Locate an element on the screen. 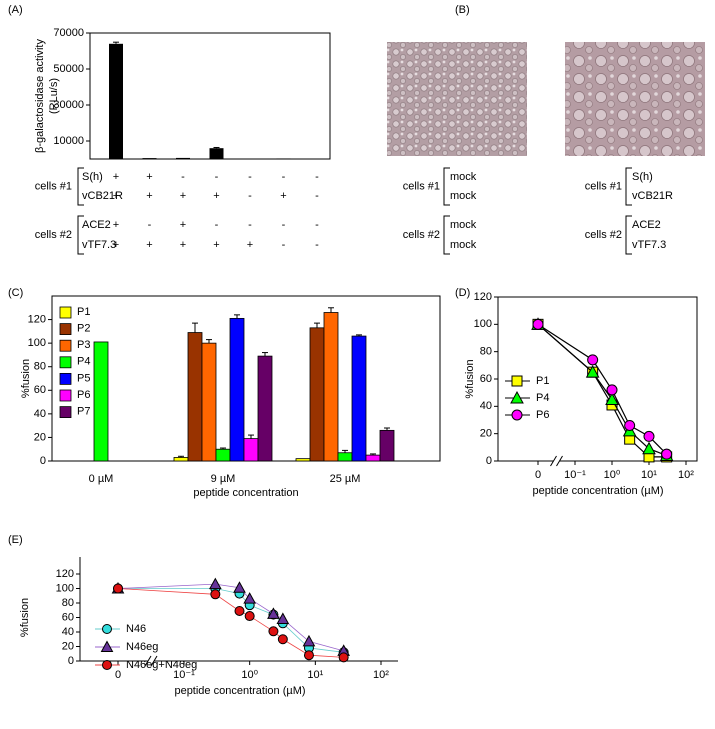 This screenshot has height=729, width=715. y-axis-label: β-galactosidase activity is located at coordinates (40, 96).